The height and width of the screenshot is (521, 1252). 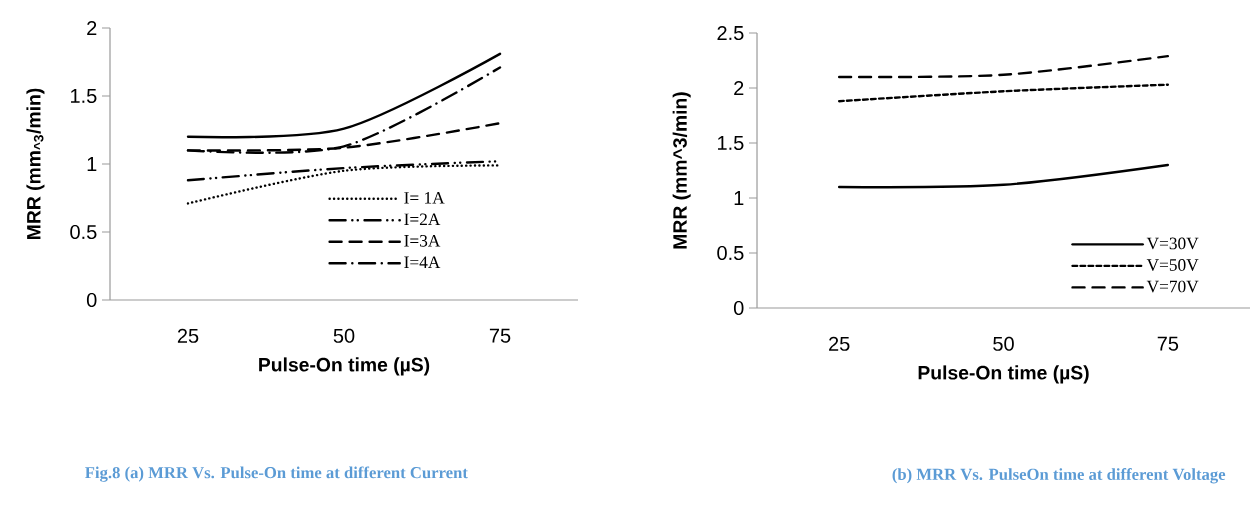 What do you see at coordinates (681, 170) in the screenshot?
I see `y-axis-title: MRR (mm^3/min)` at bounding box center [681, 170].